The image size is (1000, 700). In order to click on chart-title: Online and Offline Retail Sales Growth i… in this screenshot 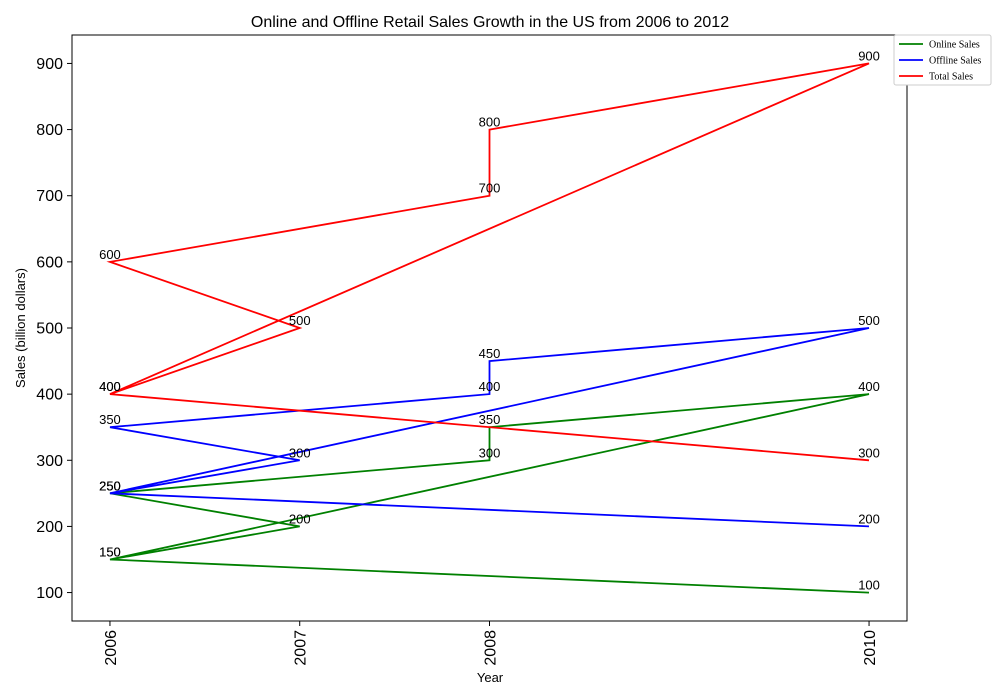, I will do `click(490, 22)`.